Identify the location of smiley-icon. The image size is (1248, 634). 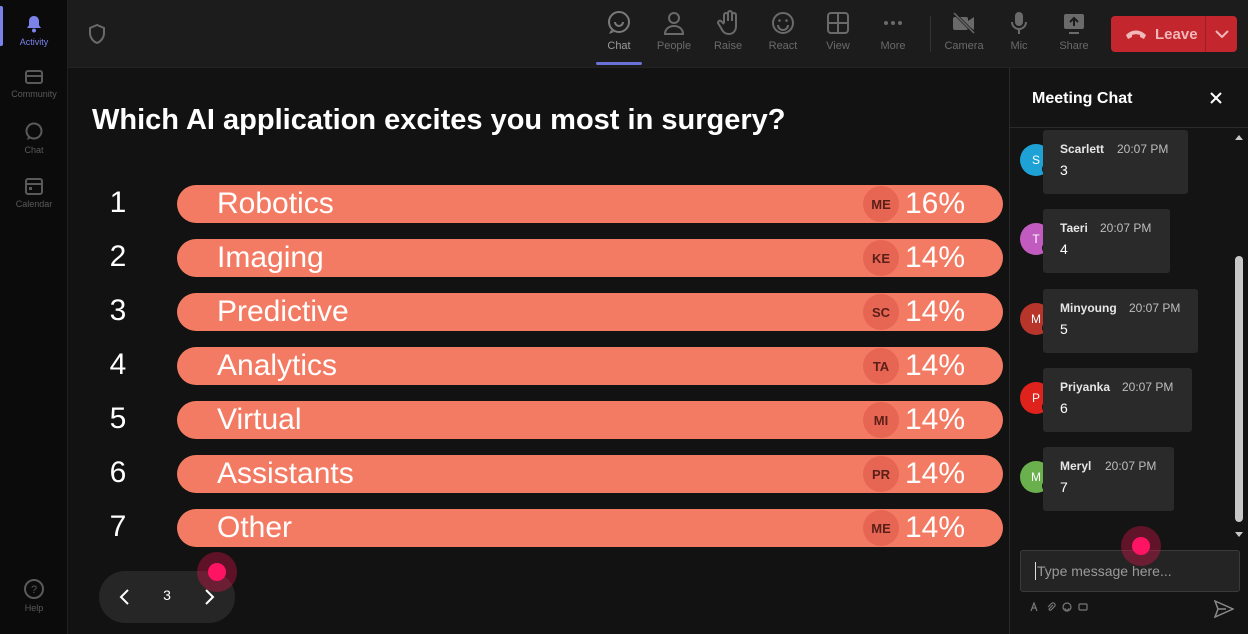
(783, 23).